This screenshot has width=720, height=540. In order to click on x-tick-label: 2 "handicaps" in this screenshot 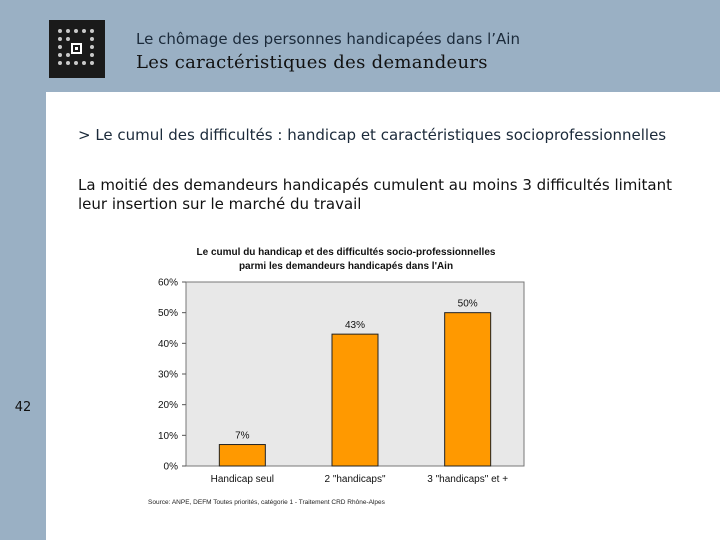, I will do `click(354, 479)`.